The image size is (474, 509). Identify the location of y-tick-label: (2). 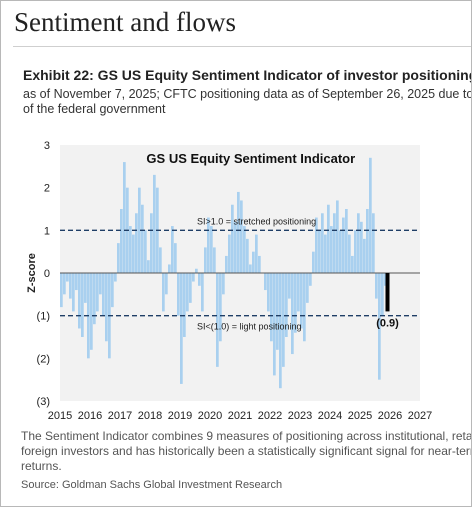
(43, 359).